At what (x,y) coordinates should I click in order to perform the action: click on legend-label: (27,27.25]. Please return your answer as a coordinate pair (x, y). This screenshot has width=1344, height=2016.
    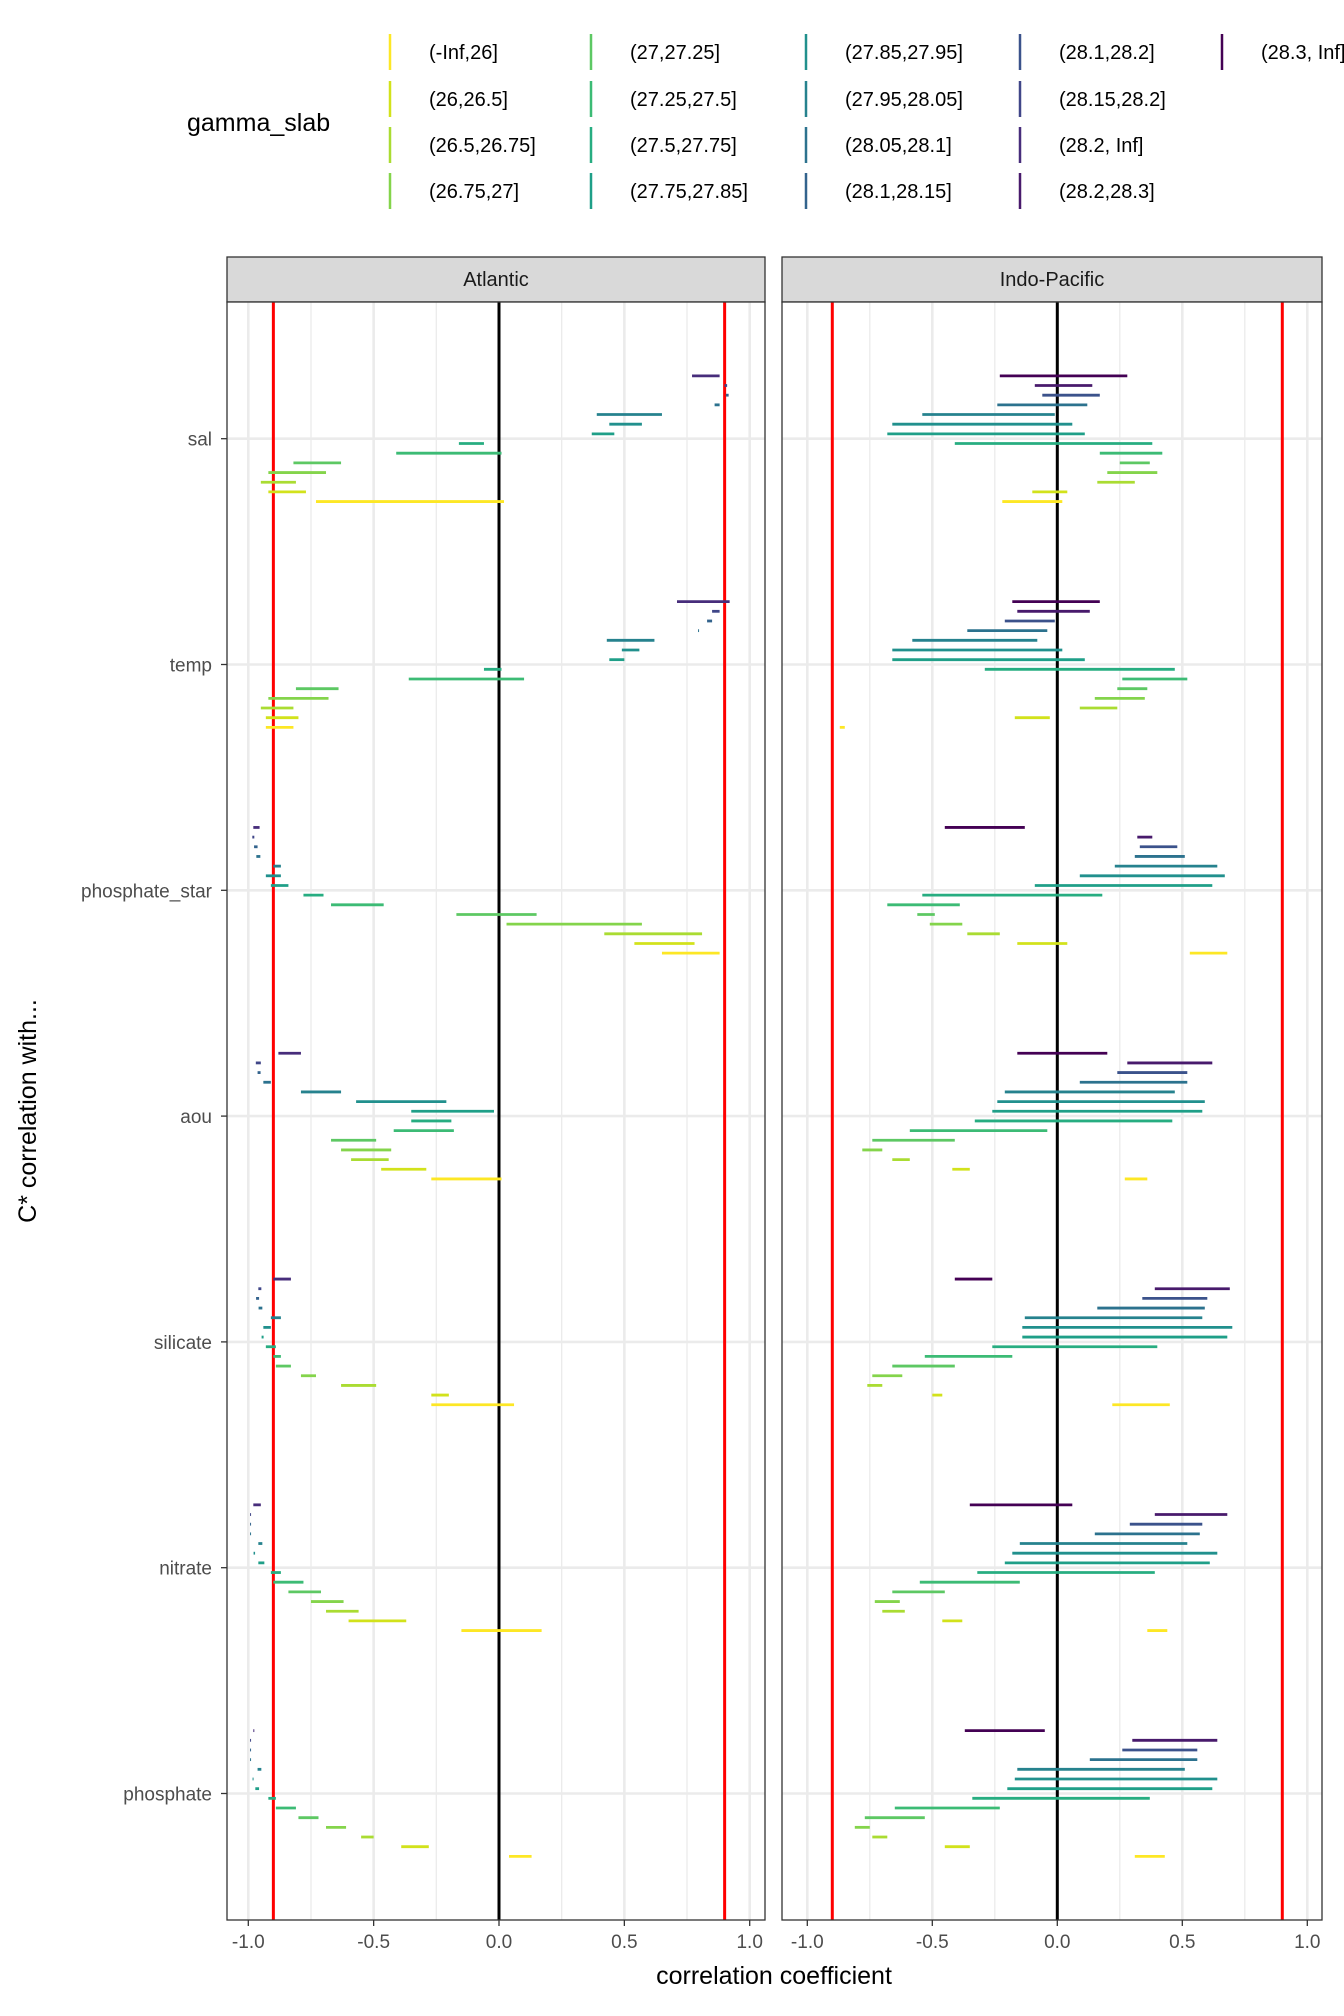
    Looking at the image, I should click on (675, 53).